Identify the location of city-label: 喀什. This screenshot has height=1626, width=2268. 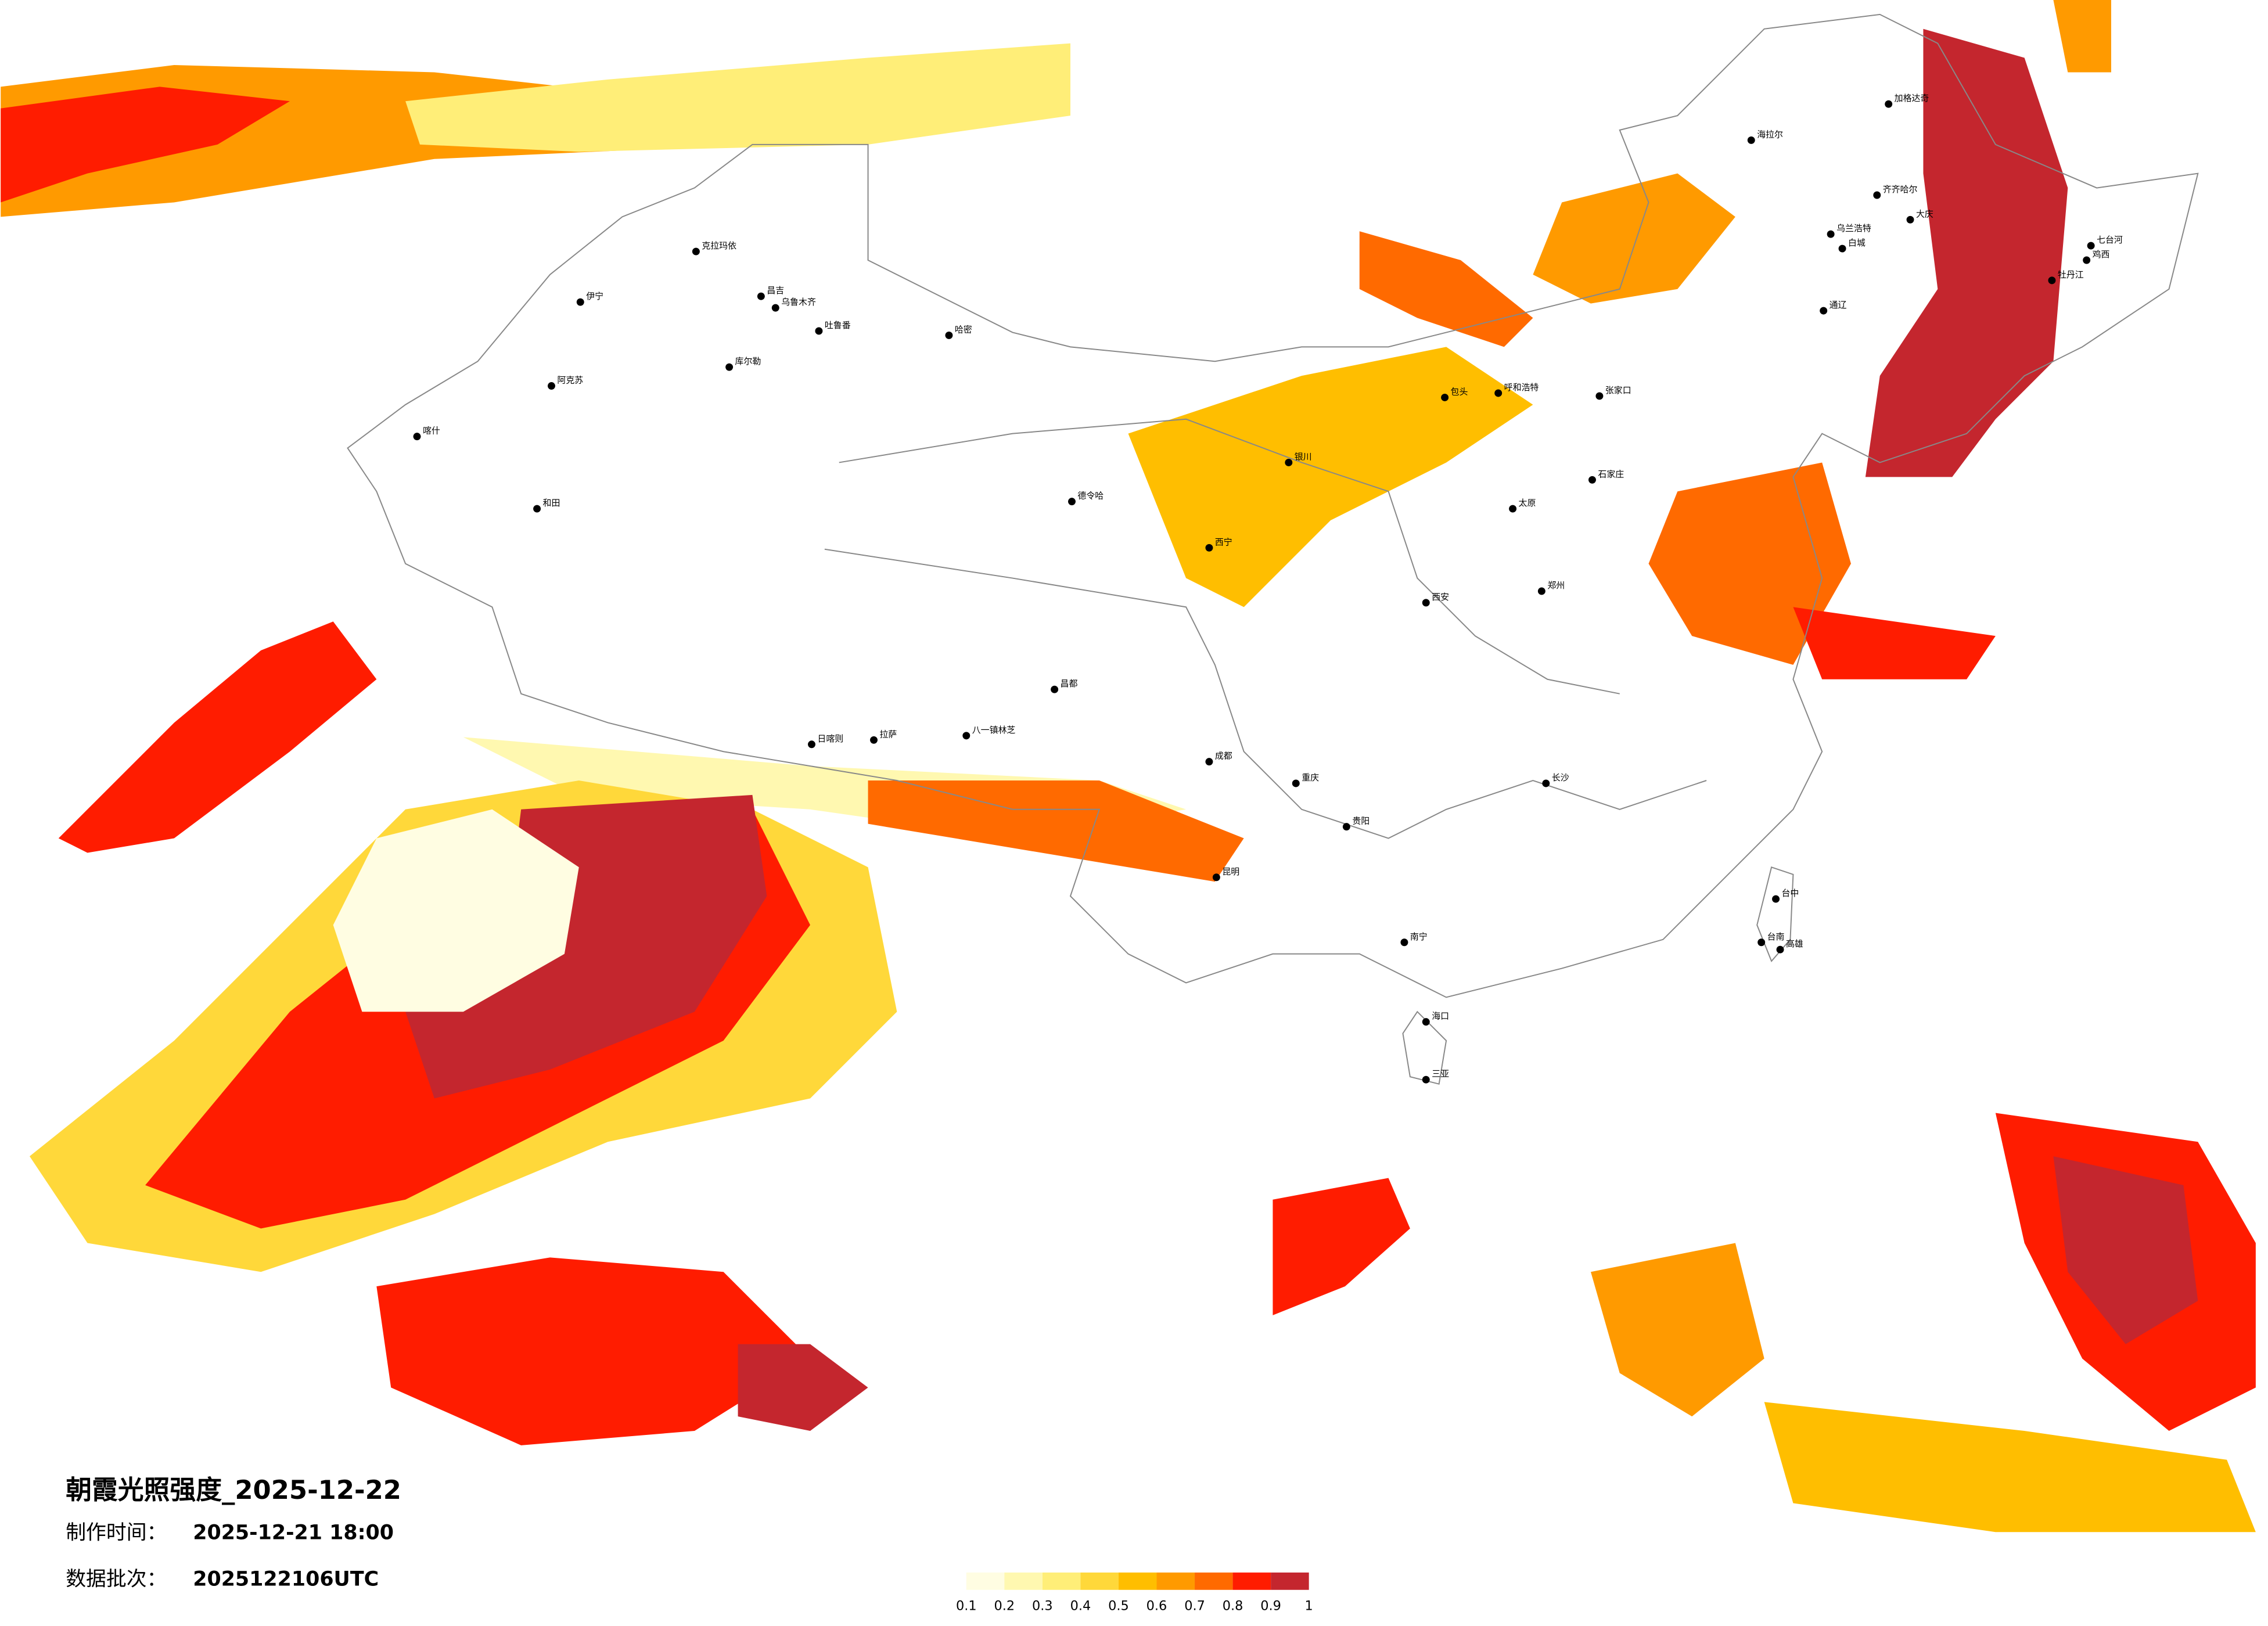
(431, 431).